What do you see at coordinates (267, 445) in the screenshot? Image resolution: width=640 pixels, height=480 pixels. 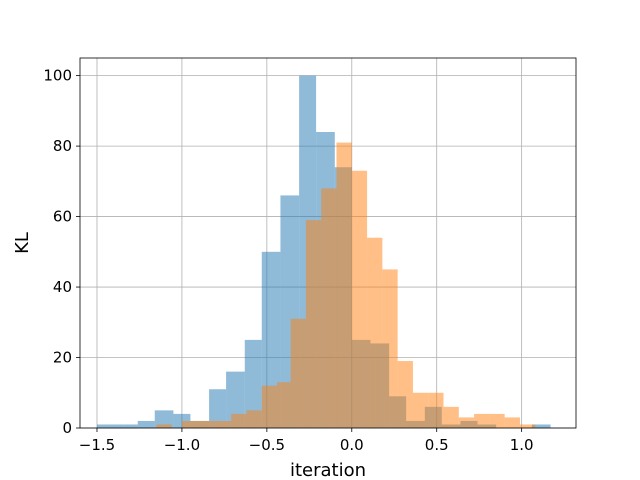 I see `x-tick-label: −0.5` at bounding box center [267, 445].